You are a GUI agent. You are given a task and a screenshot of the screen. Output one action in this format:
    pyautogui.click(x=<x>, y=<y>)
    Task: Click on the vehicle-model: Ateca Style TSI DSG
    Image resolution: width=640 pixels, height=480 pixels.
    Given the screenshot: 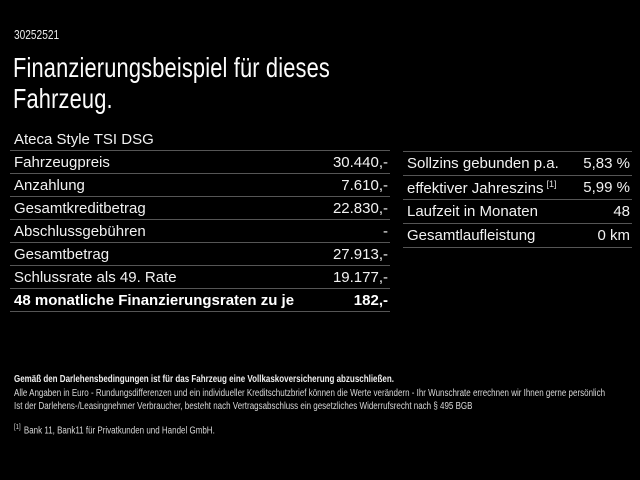 What is the action you would take?
    pyautogui.click(x=84, y=139)
    